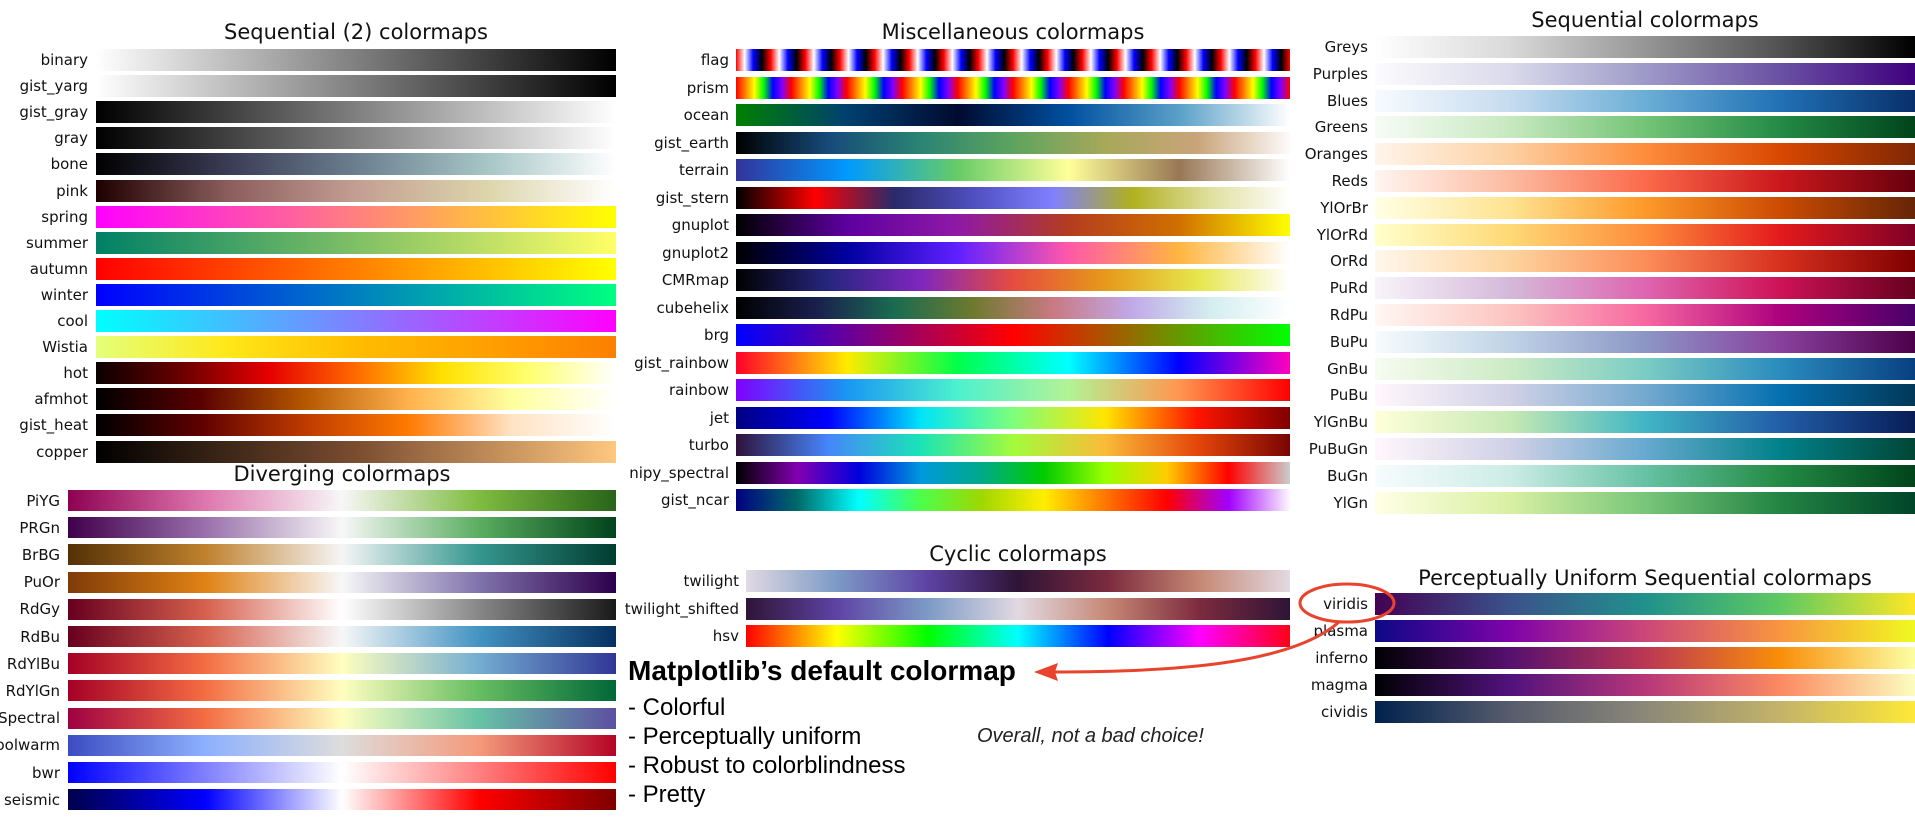  What do you see at coordinates (953, 170) in the screenshot?
I see `colormap-row-terrain: terrain` at bounding box center [953, 170].